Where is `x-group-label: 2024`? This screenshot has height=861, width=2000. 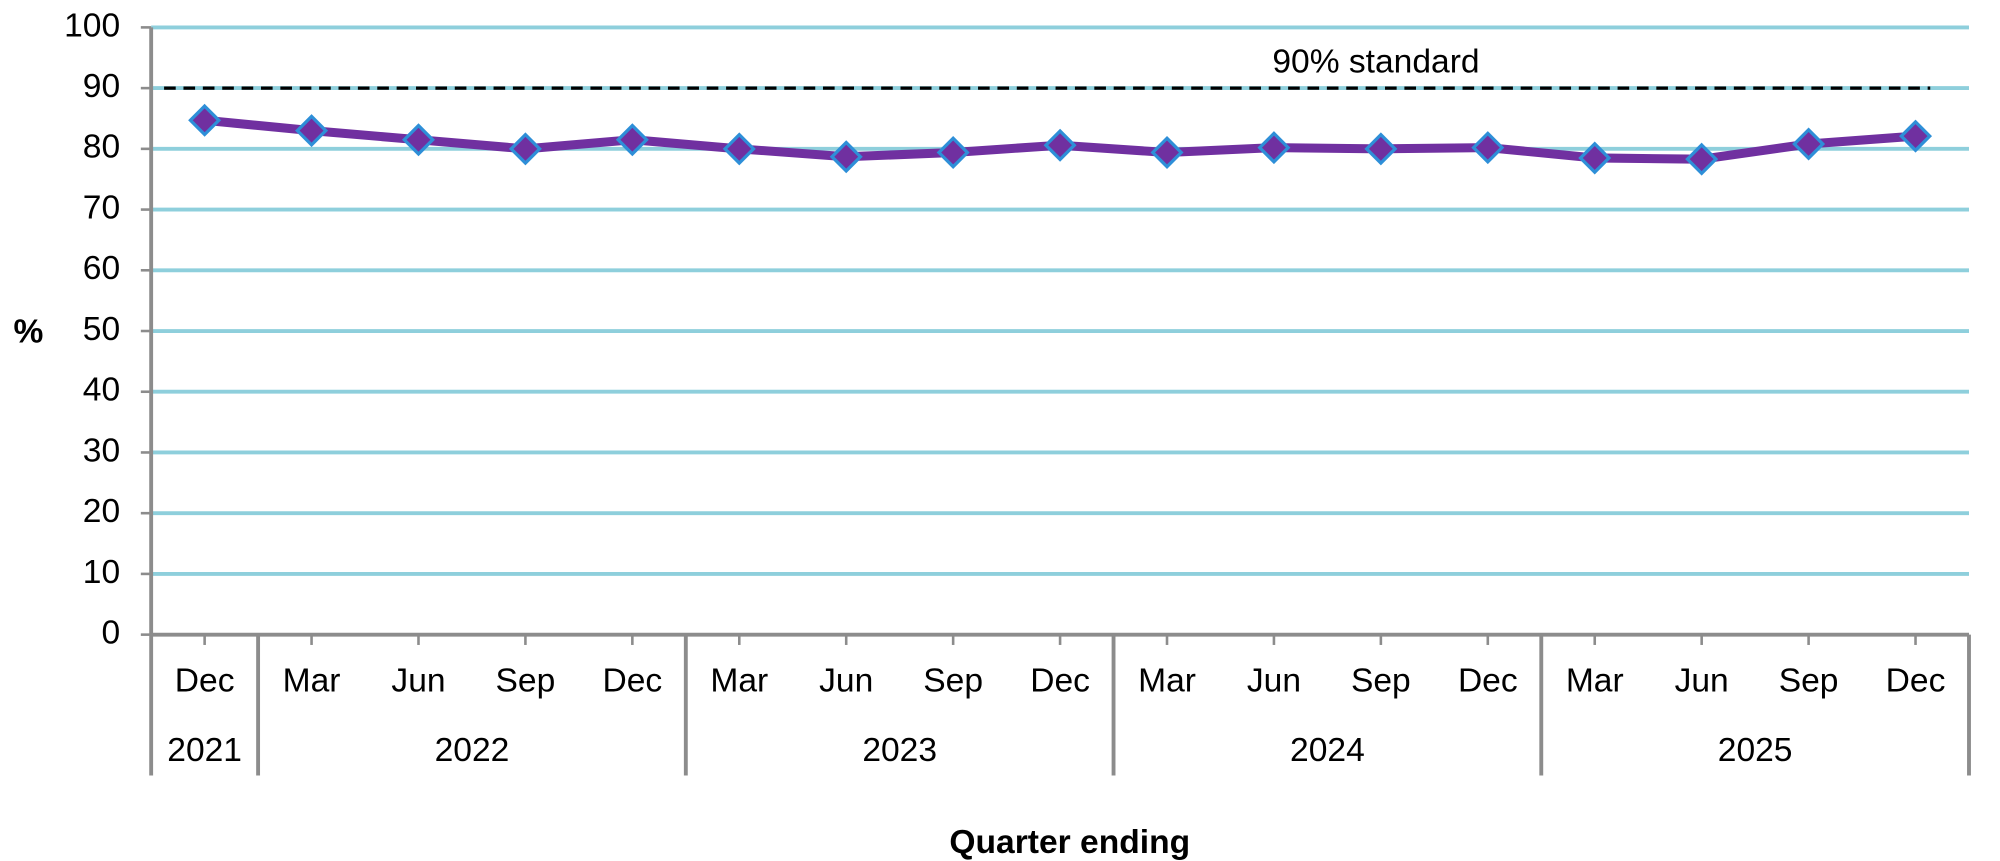 x-group-label: 2024 is located at coordinates (1327, 750).